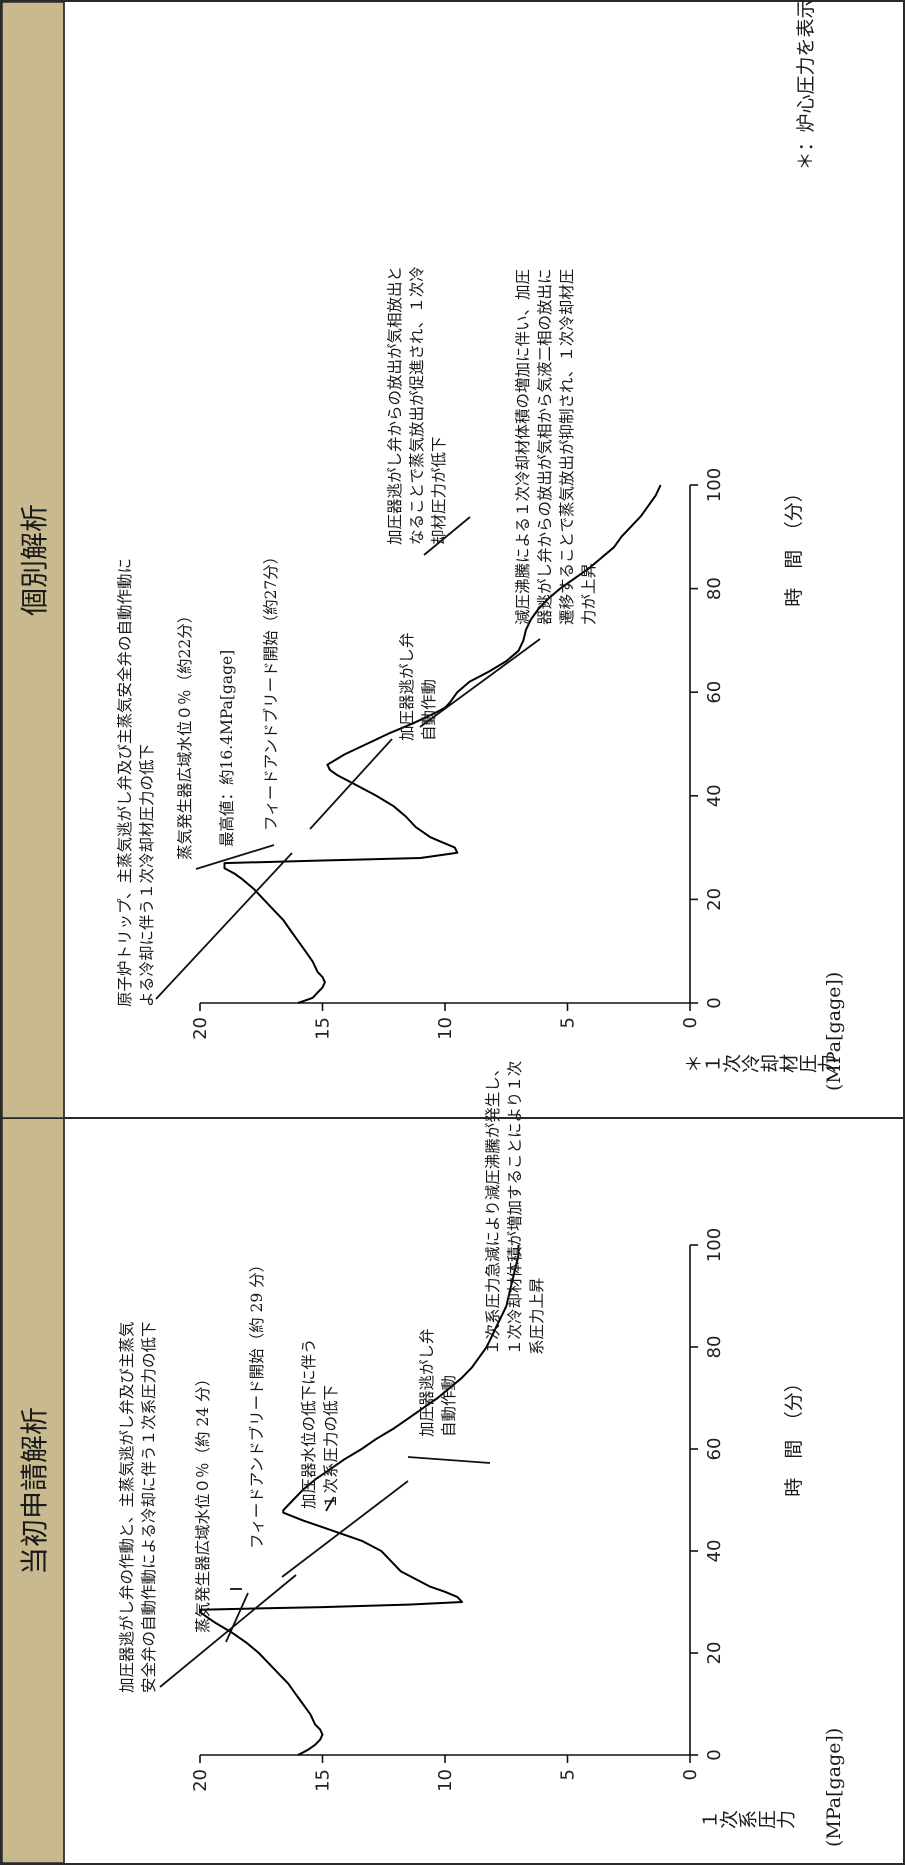  I want to click on y-axis-label: １次系圧力, so click(747, 1821).